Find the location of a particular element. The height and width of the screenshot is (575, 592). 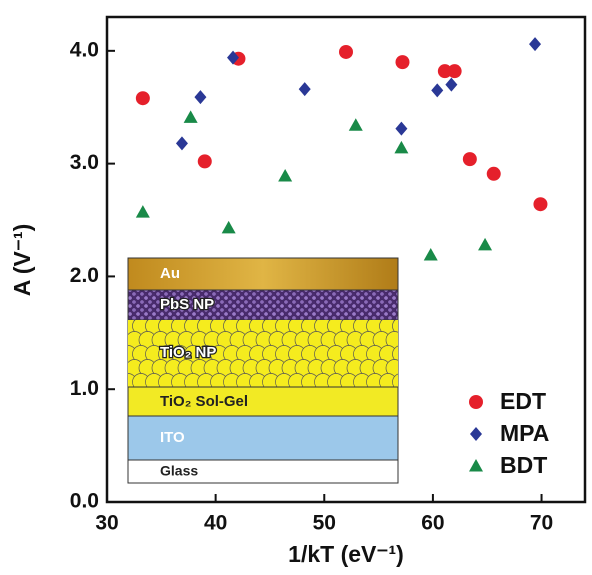

y-tick-label: 0.0 is located at coordinates (84, 501).